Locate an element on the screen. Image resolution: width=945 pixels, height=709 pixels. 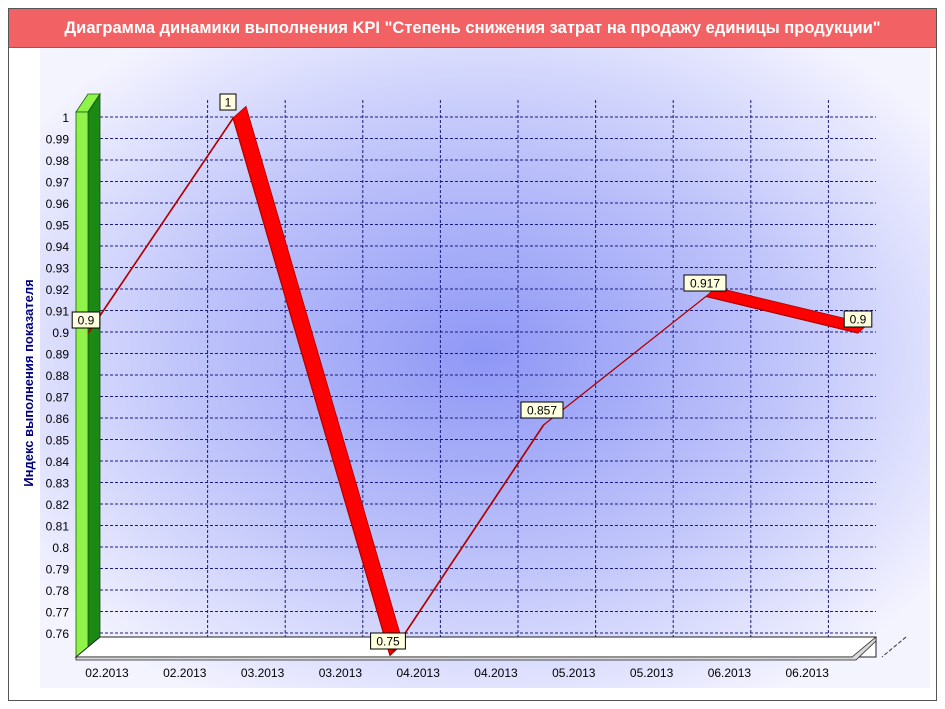
data-label: 0.917 is located at coordinates (705, 283).